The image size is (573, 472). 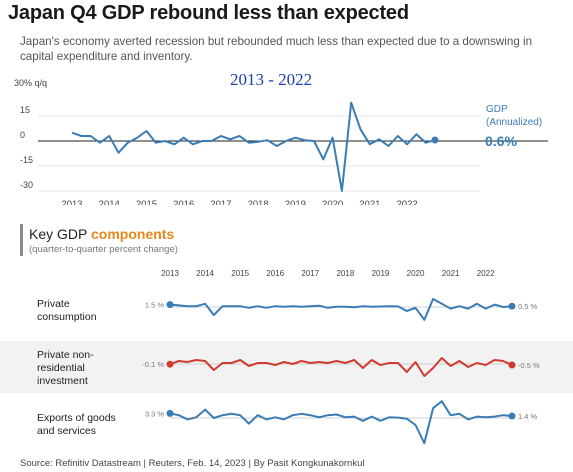 I want to click on x-tick-label: 2018, so click(x=258, y=202).